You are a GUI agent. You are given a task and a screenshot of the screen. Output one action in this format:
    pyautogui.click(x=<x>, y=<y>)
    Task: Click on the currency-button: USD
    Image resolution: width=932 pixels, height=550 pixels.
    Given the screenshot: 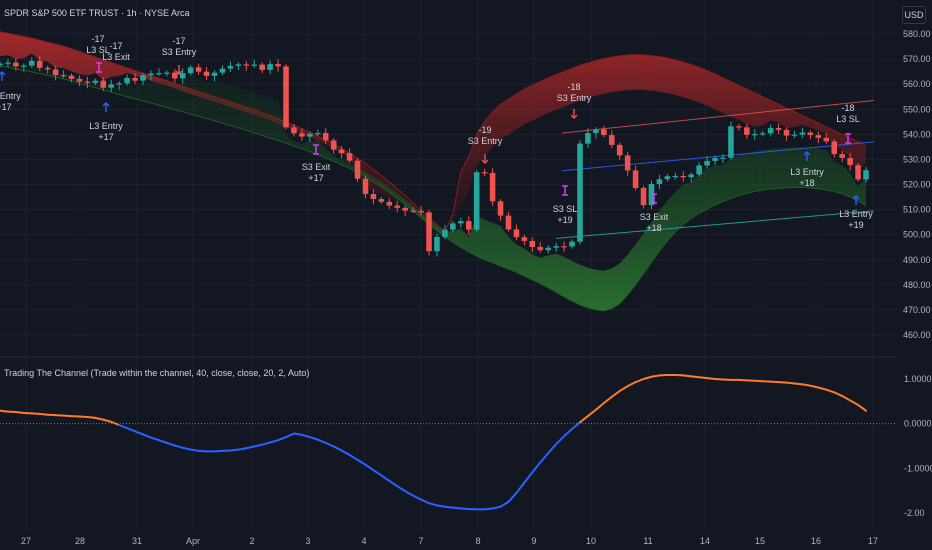 What is the action you would take?
    pyautogui.click(x=914, y=15)
    